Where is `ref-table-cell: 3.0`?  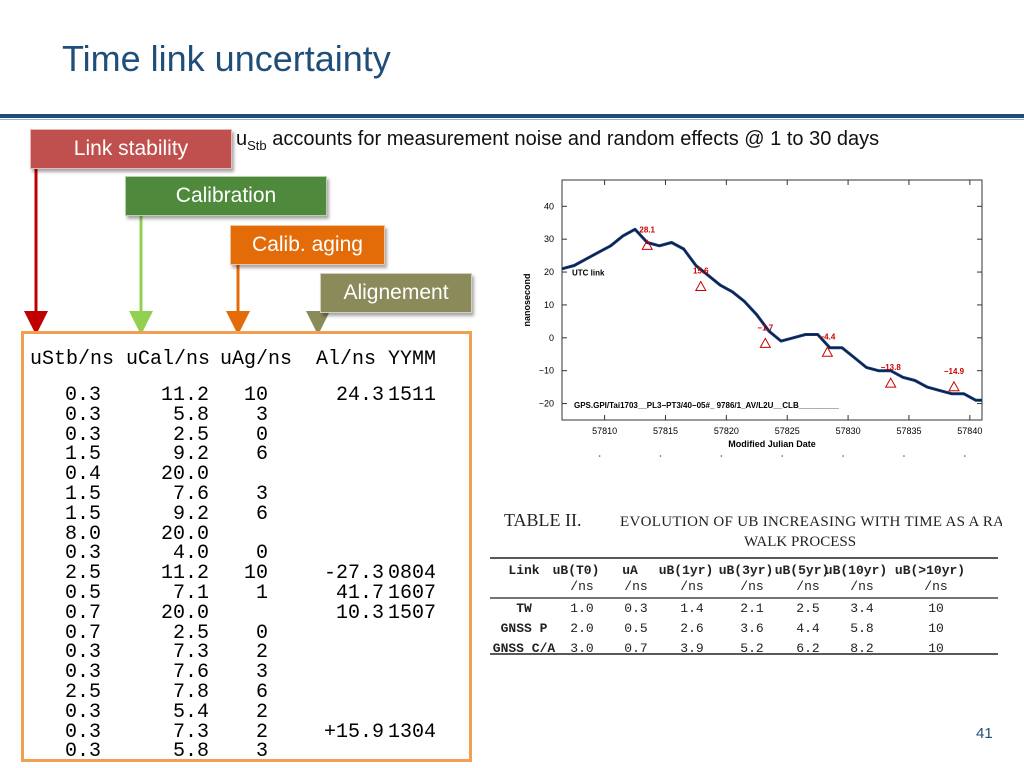
ref-table-cell: 3.0 is located at coordinates (581, 648).